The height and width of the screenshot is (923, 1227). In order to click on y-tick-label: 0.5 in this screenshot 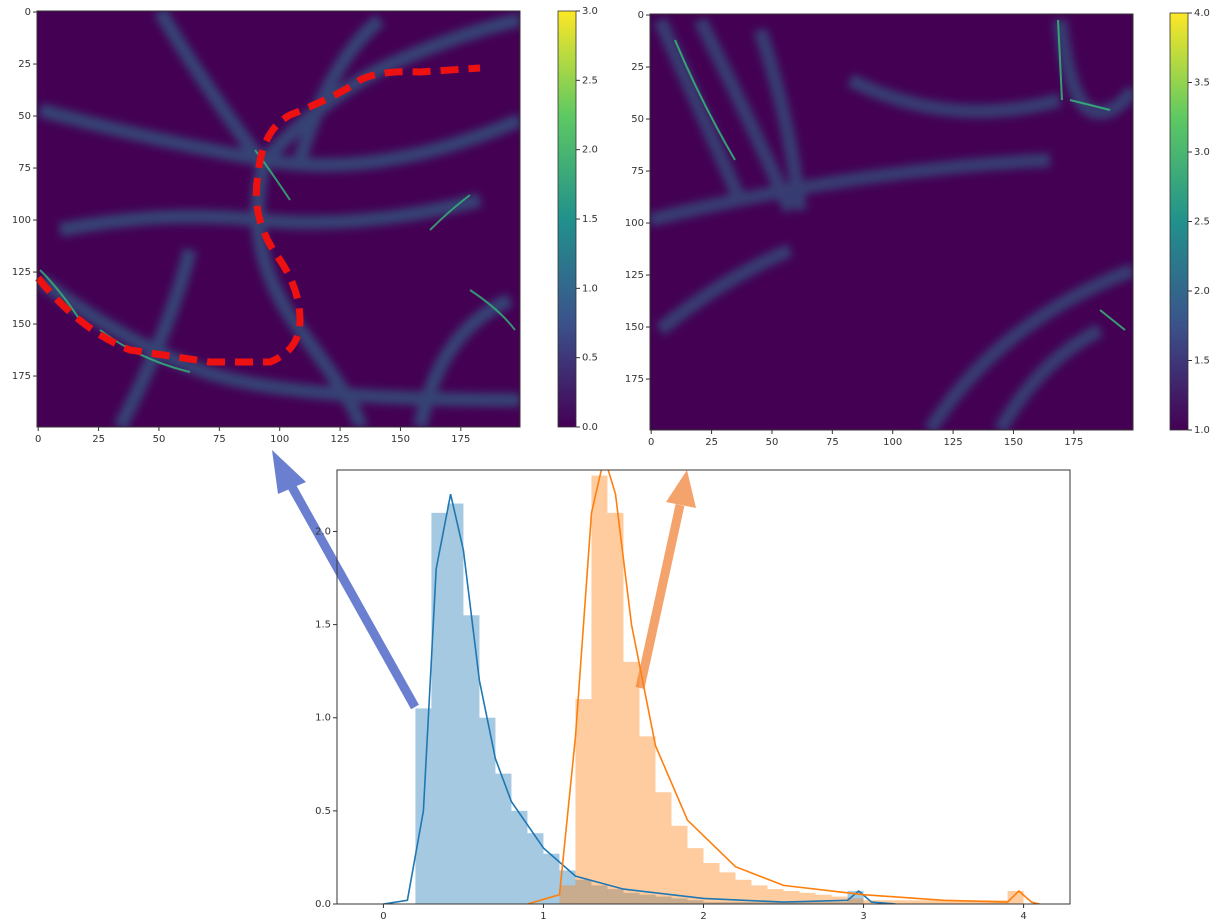, I will do `click(323, 811)`.